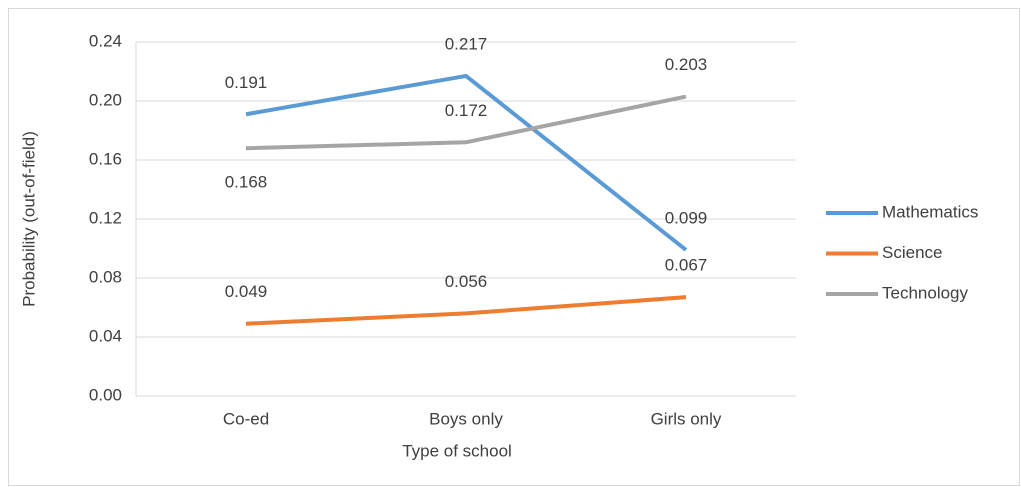 The height and width of the screenshot is (487, 1021). What do you see at coordinates (246, 182) in the screenshot?
I see `data-label: 0.168` at bounding box center [246, 182].